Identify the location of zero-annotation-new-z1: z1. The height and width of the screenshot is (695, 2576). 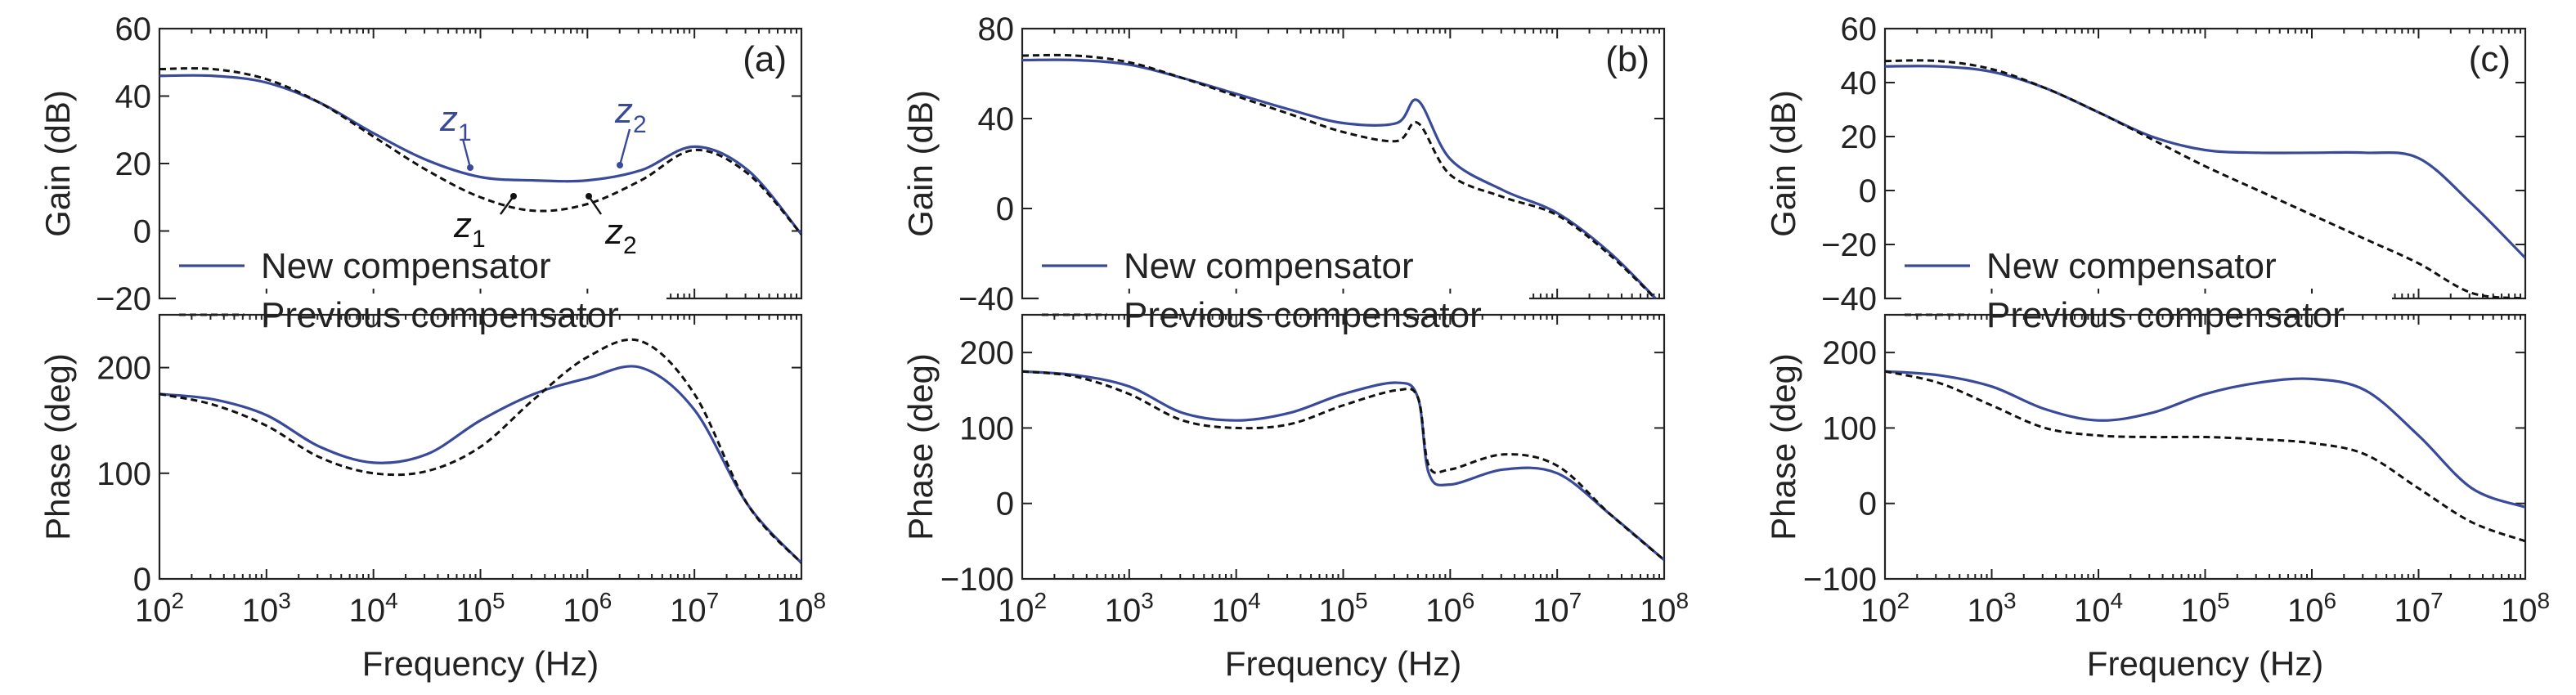
(456, 135).